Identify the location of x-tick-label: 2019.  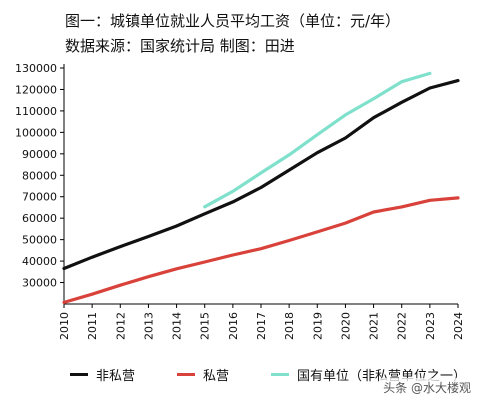
(317, 326).